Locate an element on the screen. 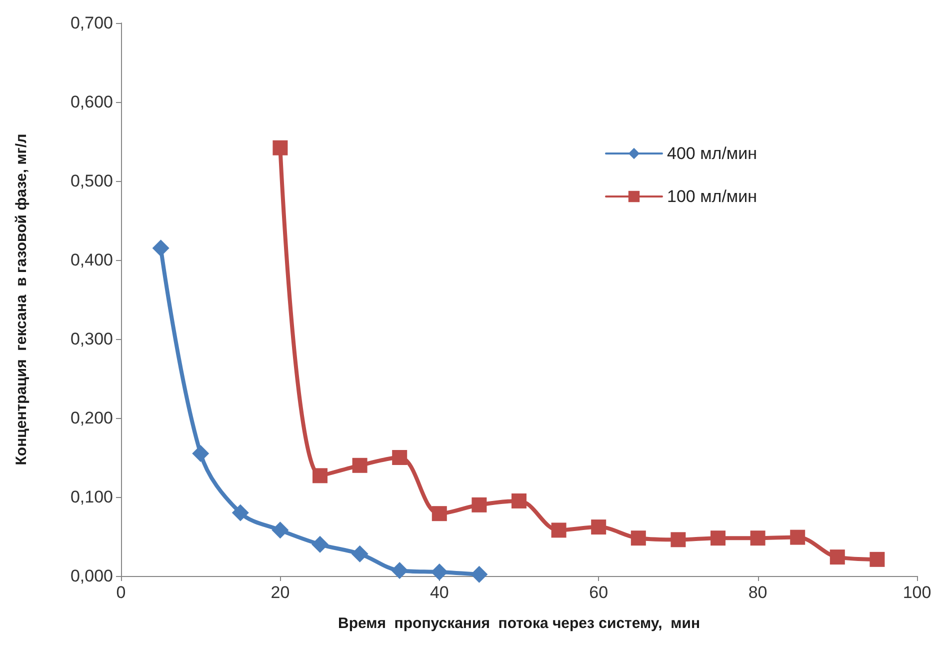  x-tick-label: 0 is located at coordinates (121, 592).